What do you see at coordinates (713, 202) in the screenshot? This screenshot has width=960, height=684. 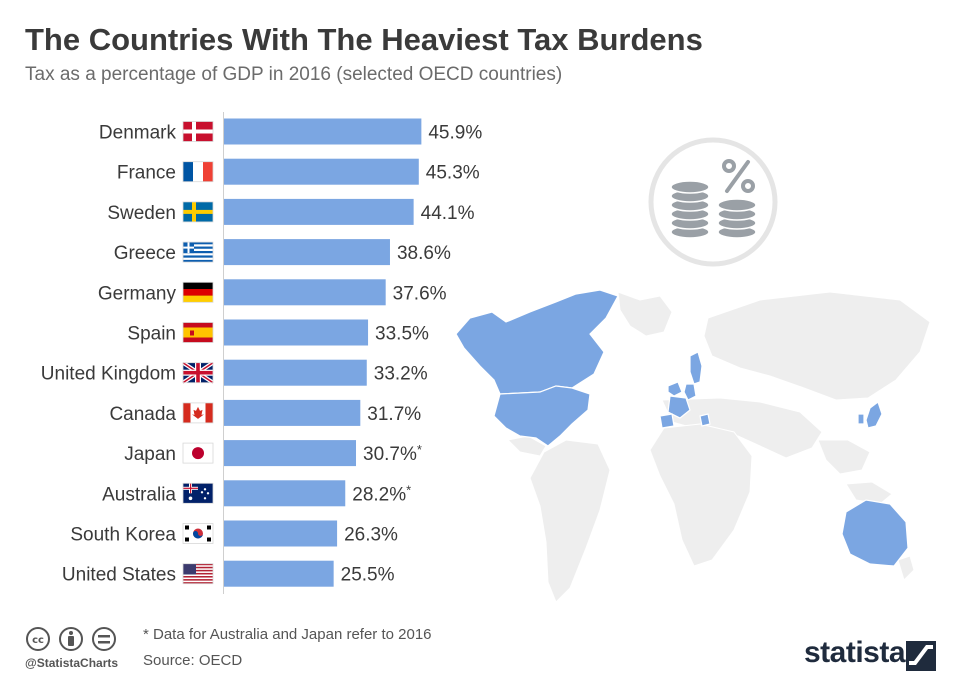 I see `coins-percent-icon` at bounding box center [713, 202].